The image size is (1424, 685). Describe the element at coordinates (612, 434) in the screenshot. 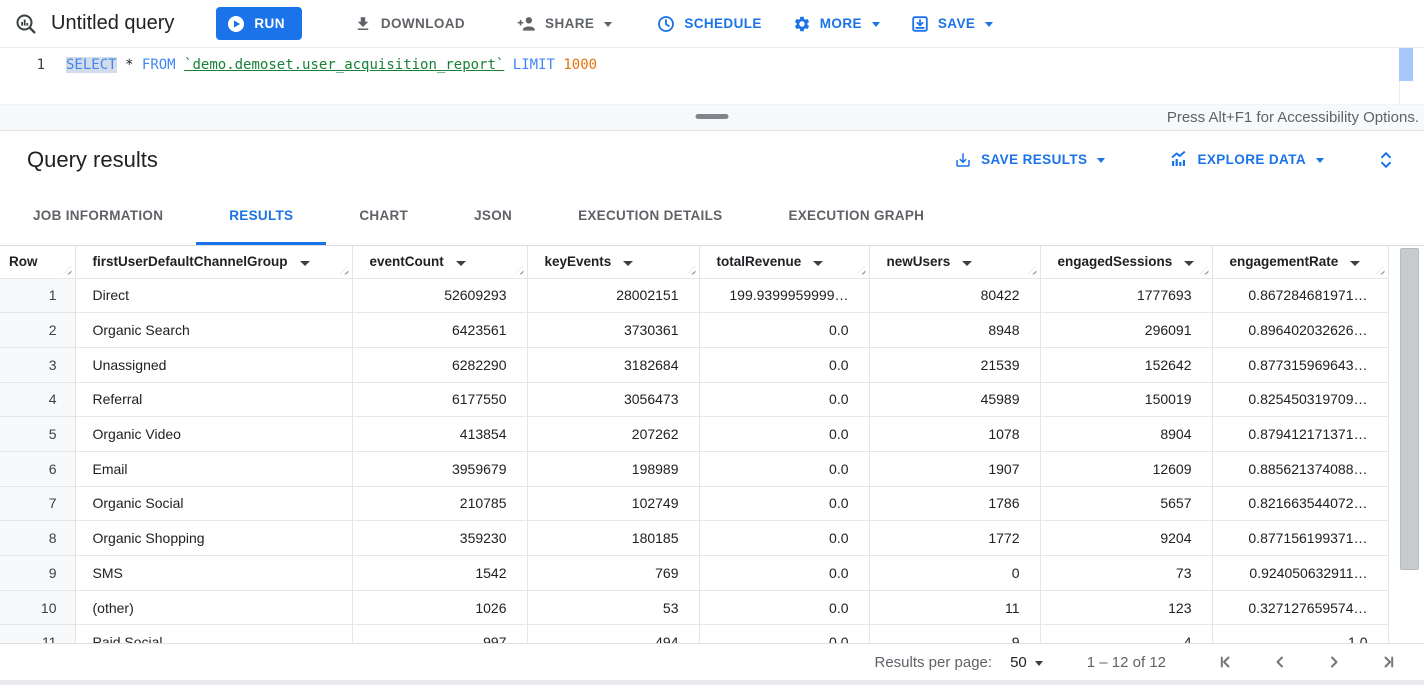

I see `table-cell: 207262` at that location.